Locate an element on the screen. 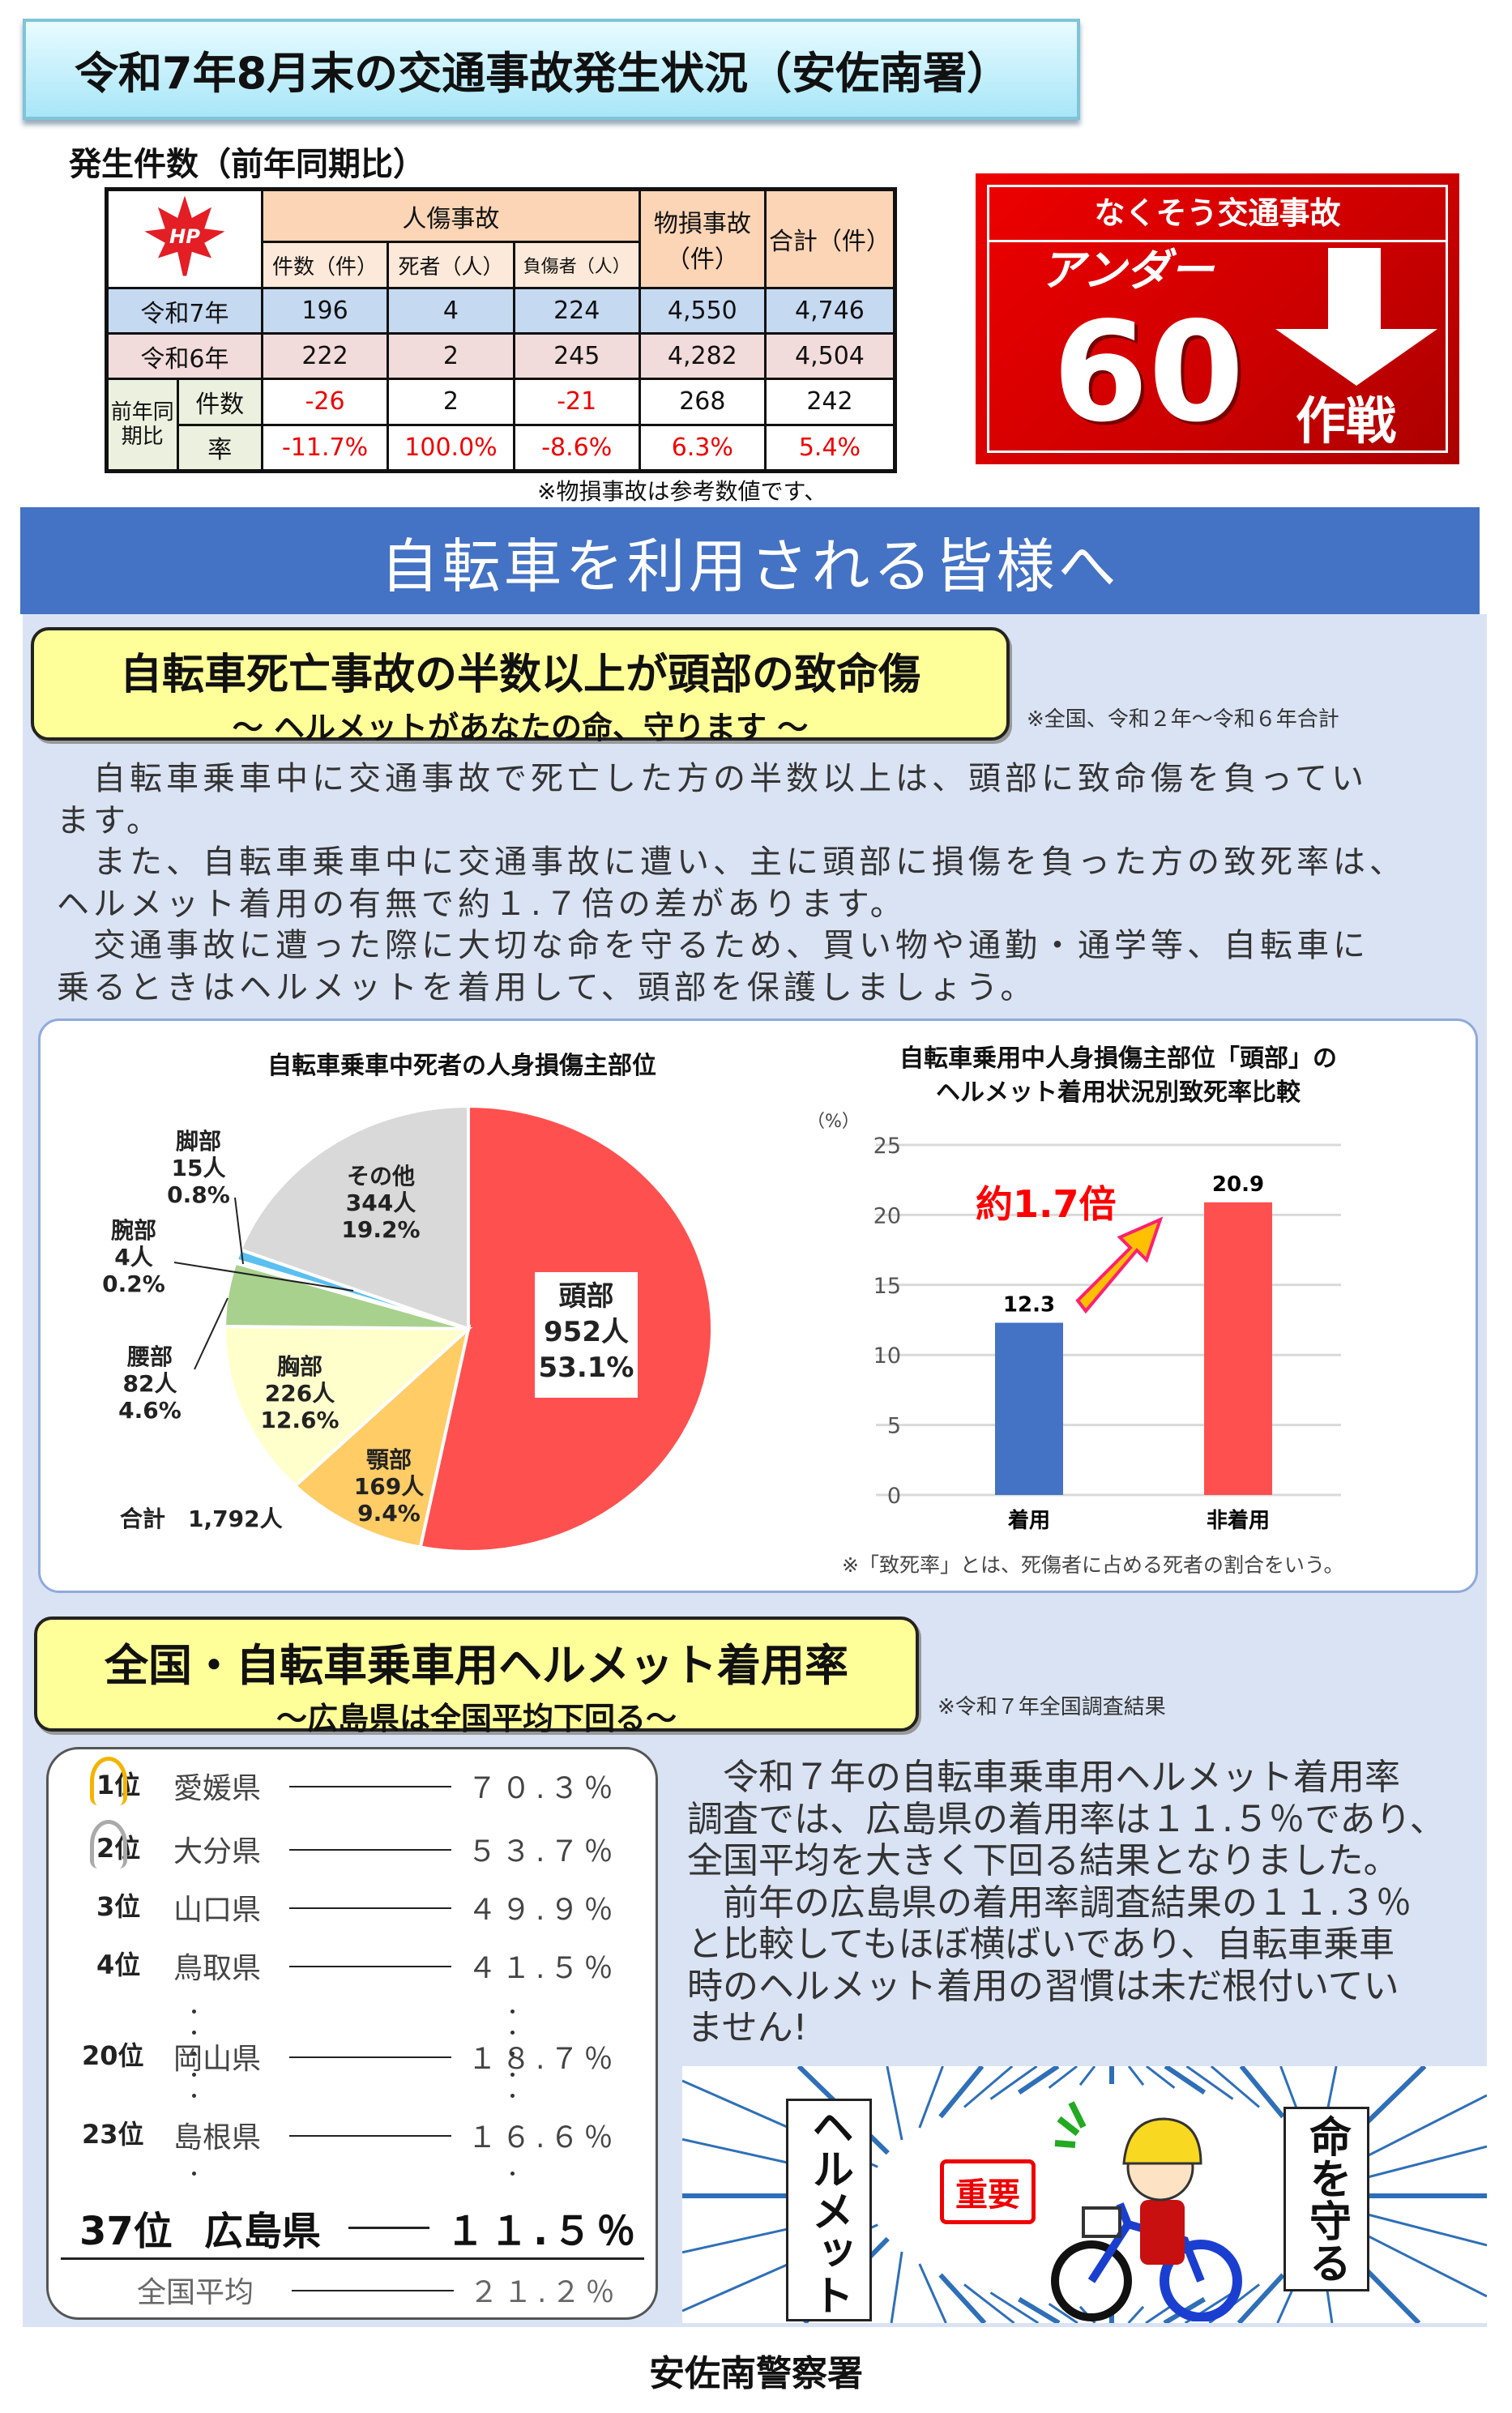 The image size is (1512, 2413). table-caption: 発生件数（前年同期比） is located at coordinates (247, 164).